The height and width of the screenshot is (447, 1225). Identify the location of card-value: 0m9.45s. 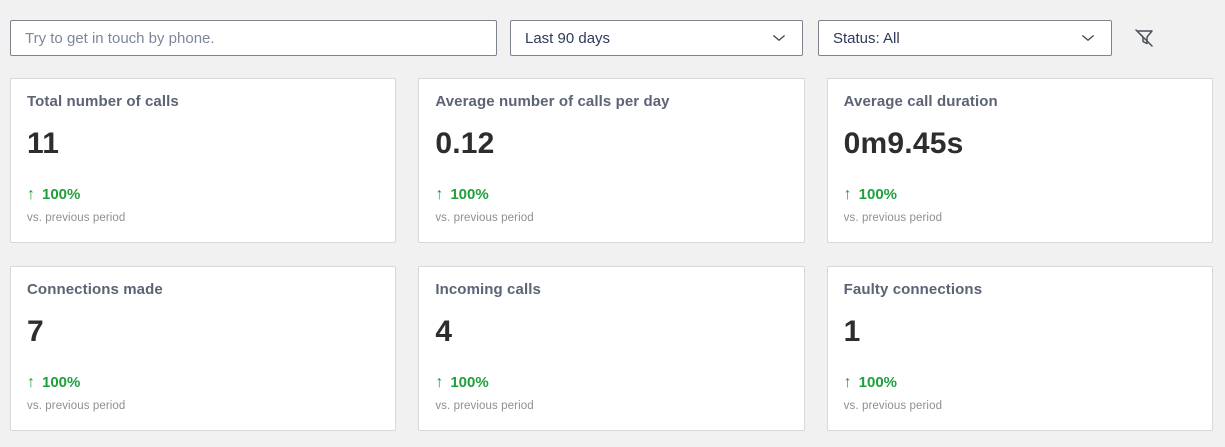
(903, 143).